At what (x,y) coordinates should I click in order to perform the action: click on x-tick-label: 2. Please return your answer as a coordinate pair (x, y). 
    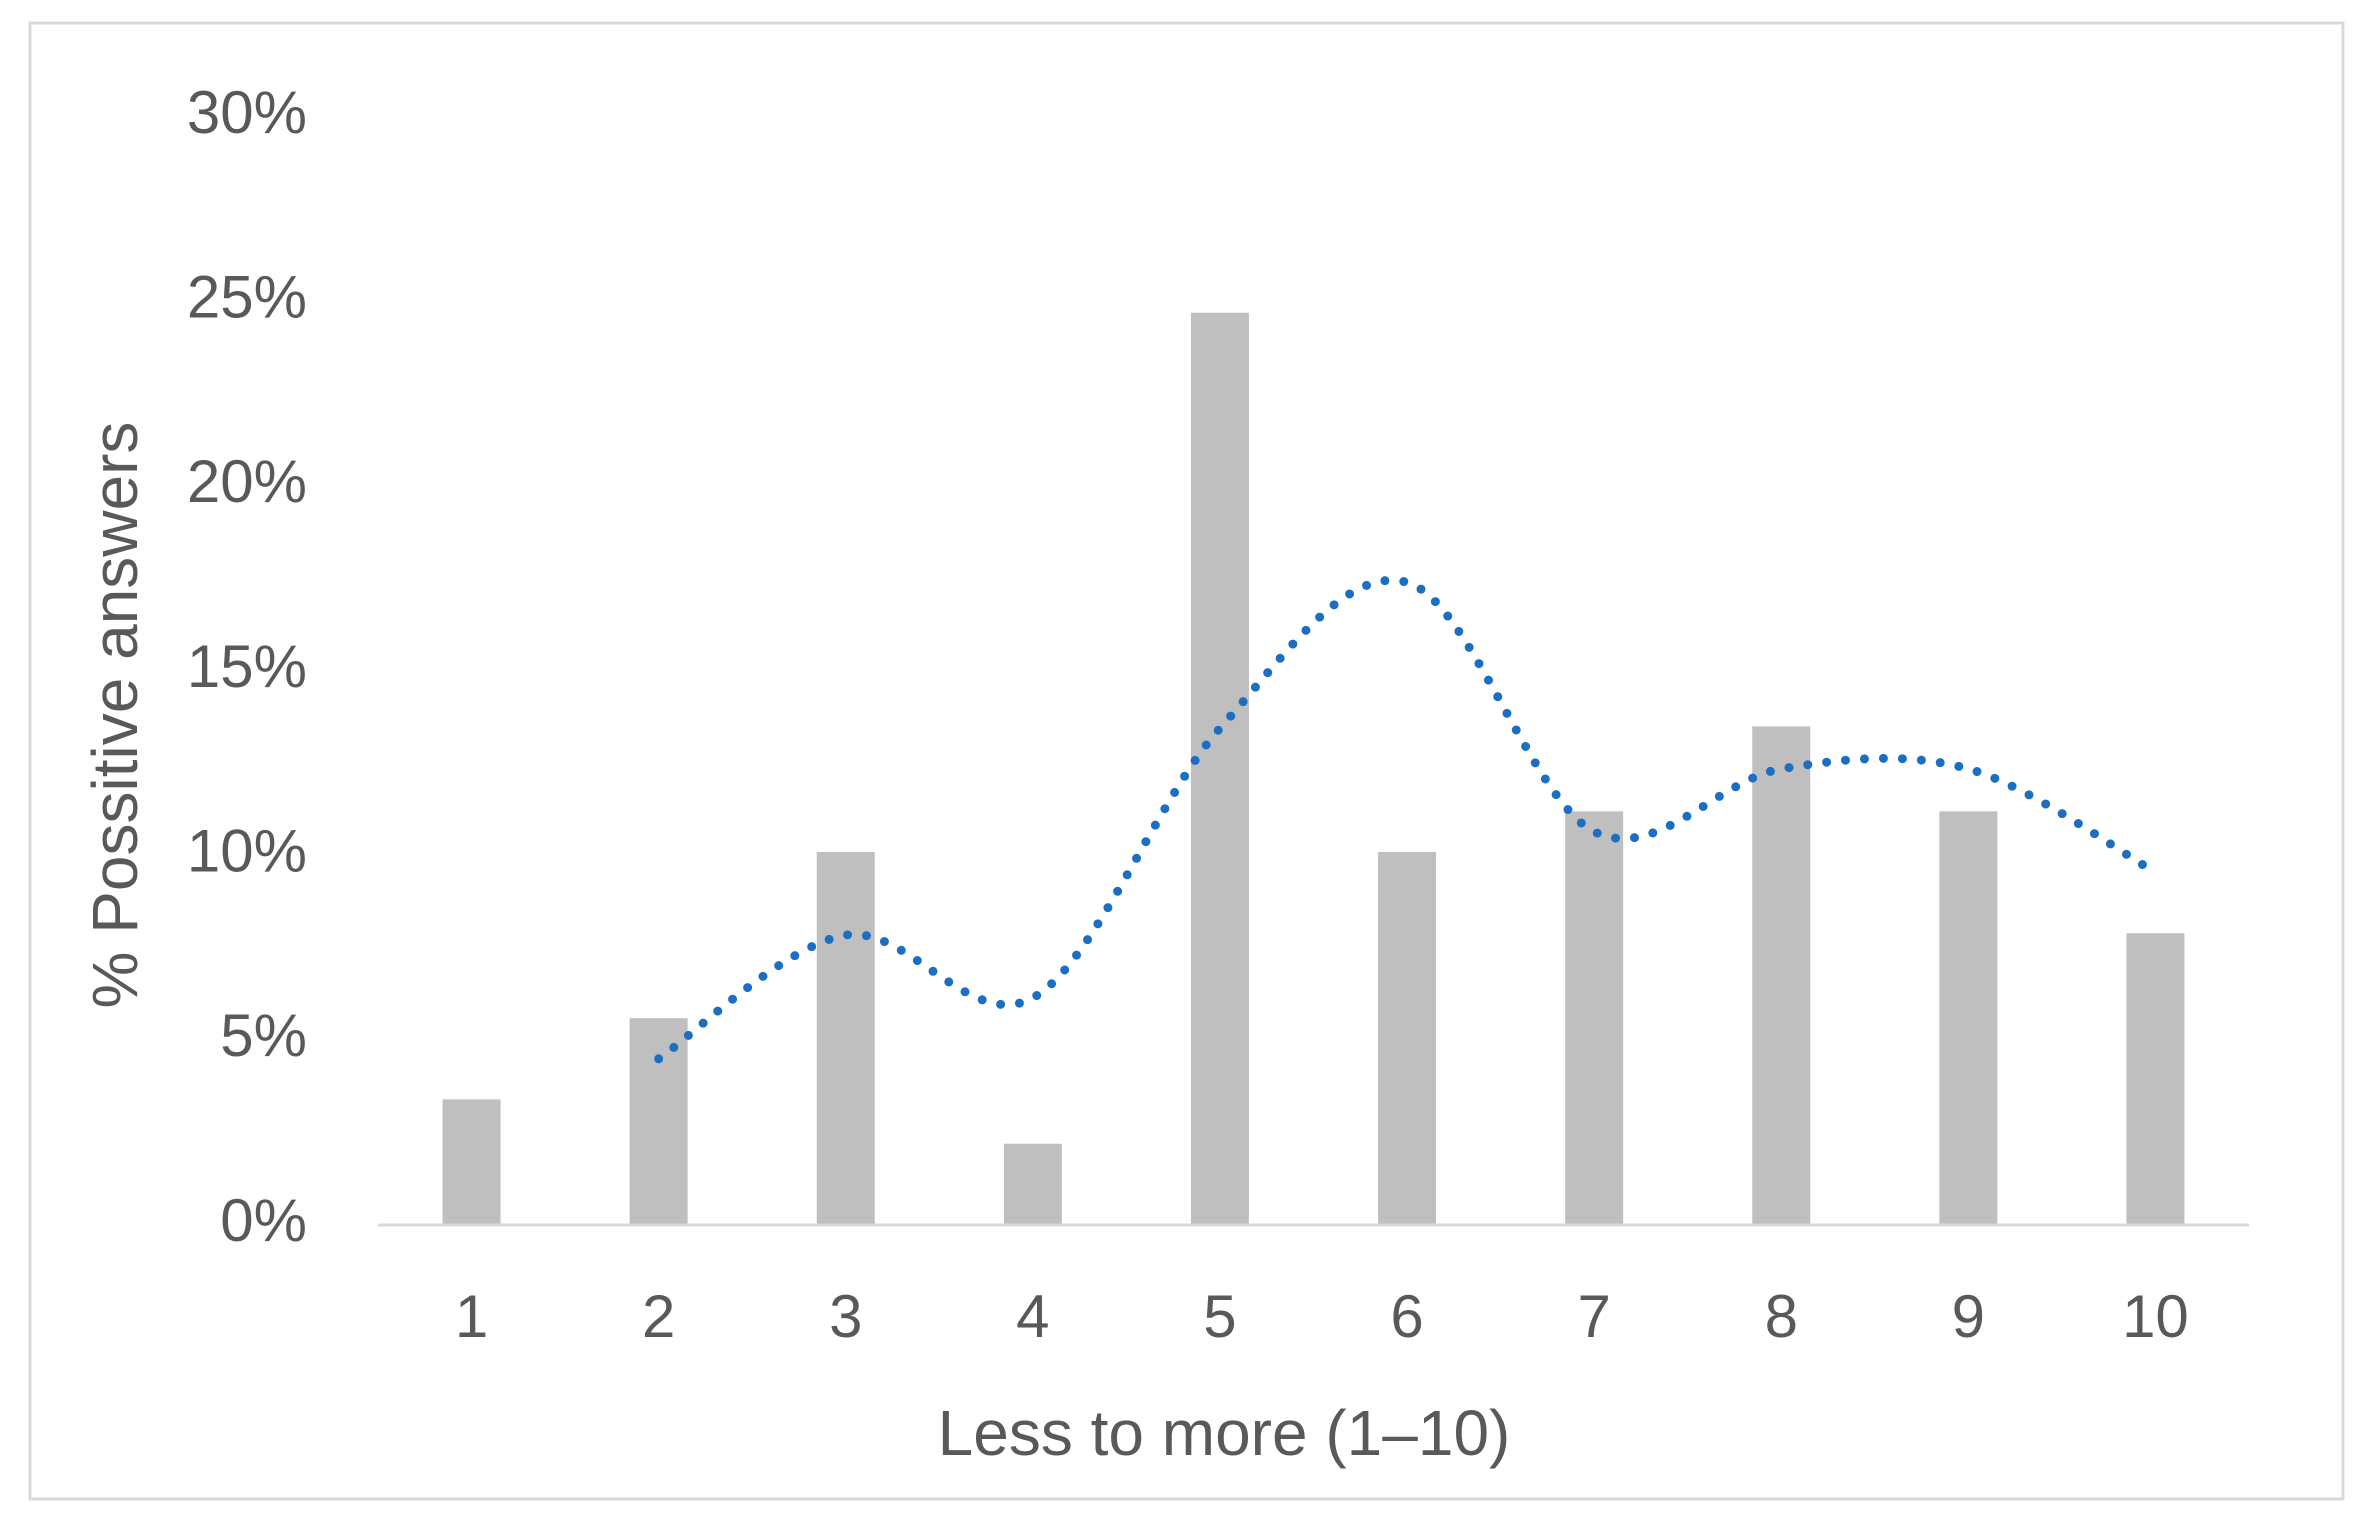
    Looking at the image, I should click on (658, 1316).